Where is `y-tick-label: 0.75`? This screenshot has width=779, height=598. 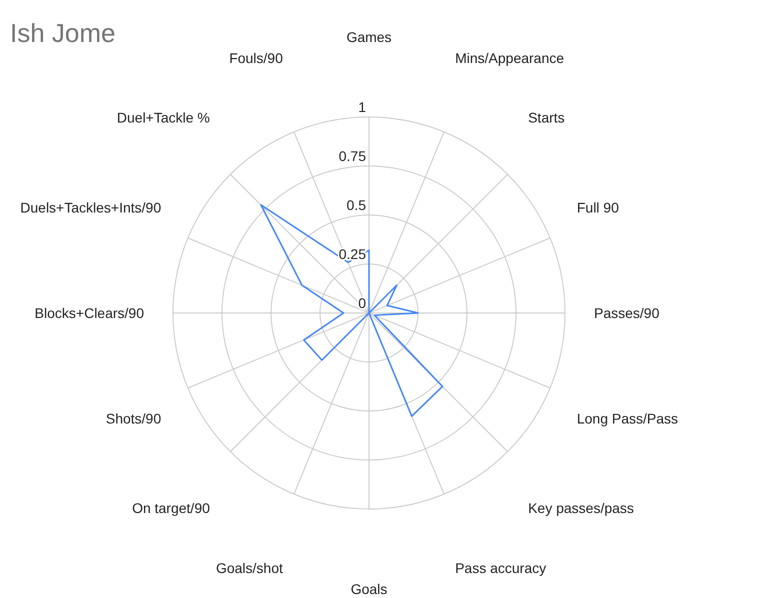
y-tick-label: 0.75 is located at coordinates (352, 156).